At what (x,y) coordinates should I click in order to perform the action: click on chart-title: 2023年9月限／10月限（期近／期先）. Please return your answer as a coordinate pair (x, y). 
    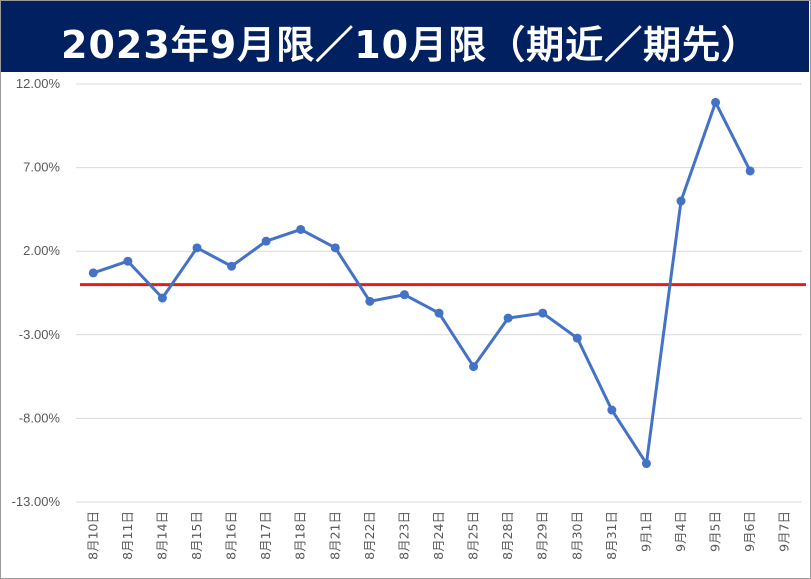
    Looking at the image, I should click on (411, 45).